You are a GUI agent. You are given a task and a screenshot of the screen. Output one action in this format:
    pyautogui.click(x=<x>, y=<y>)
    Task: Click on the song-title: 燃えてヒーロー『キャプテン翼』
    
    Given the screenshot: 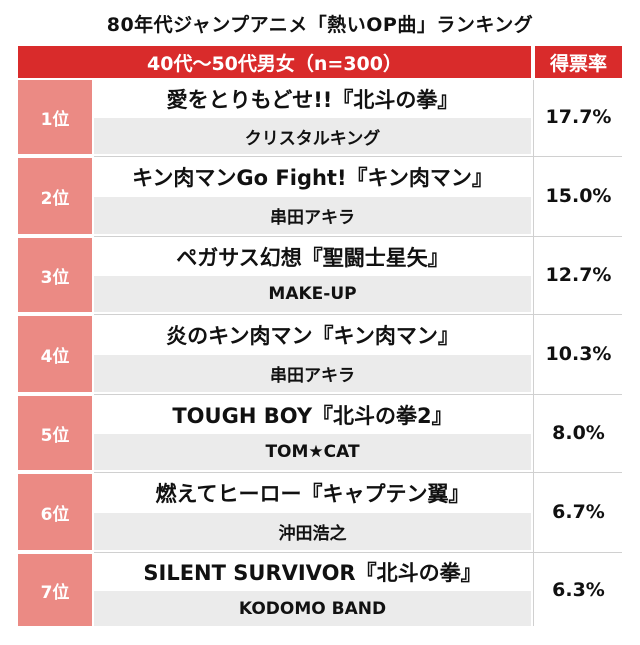 What is the action you would take?
    pyautogui.click(x=312, y=493)
    